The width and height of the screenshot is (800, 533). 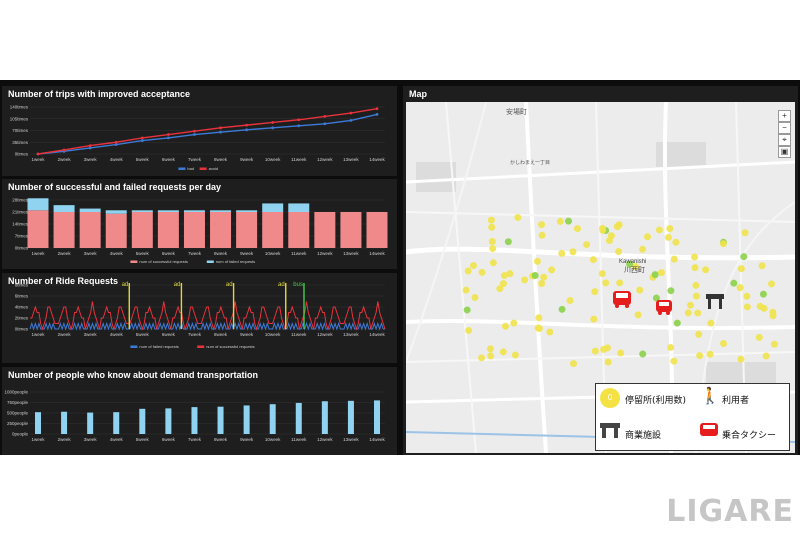 What do you see at coordinates (38, 439) in the screenshot?
I see `x-tick-label: 1week` at bounding box center [38, 439].